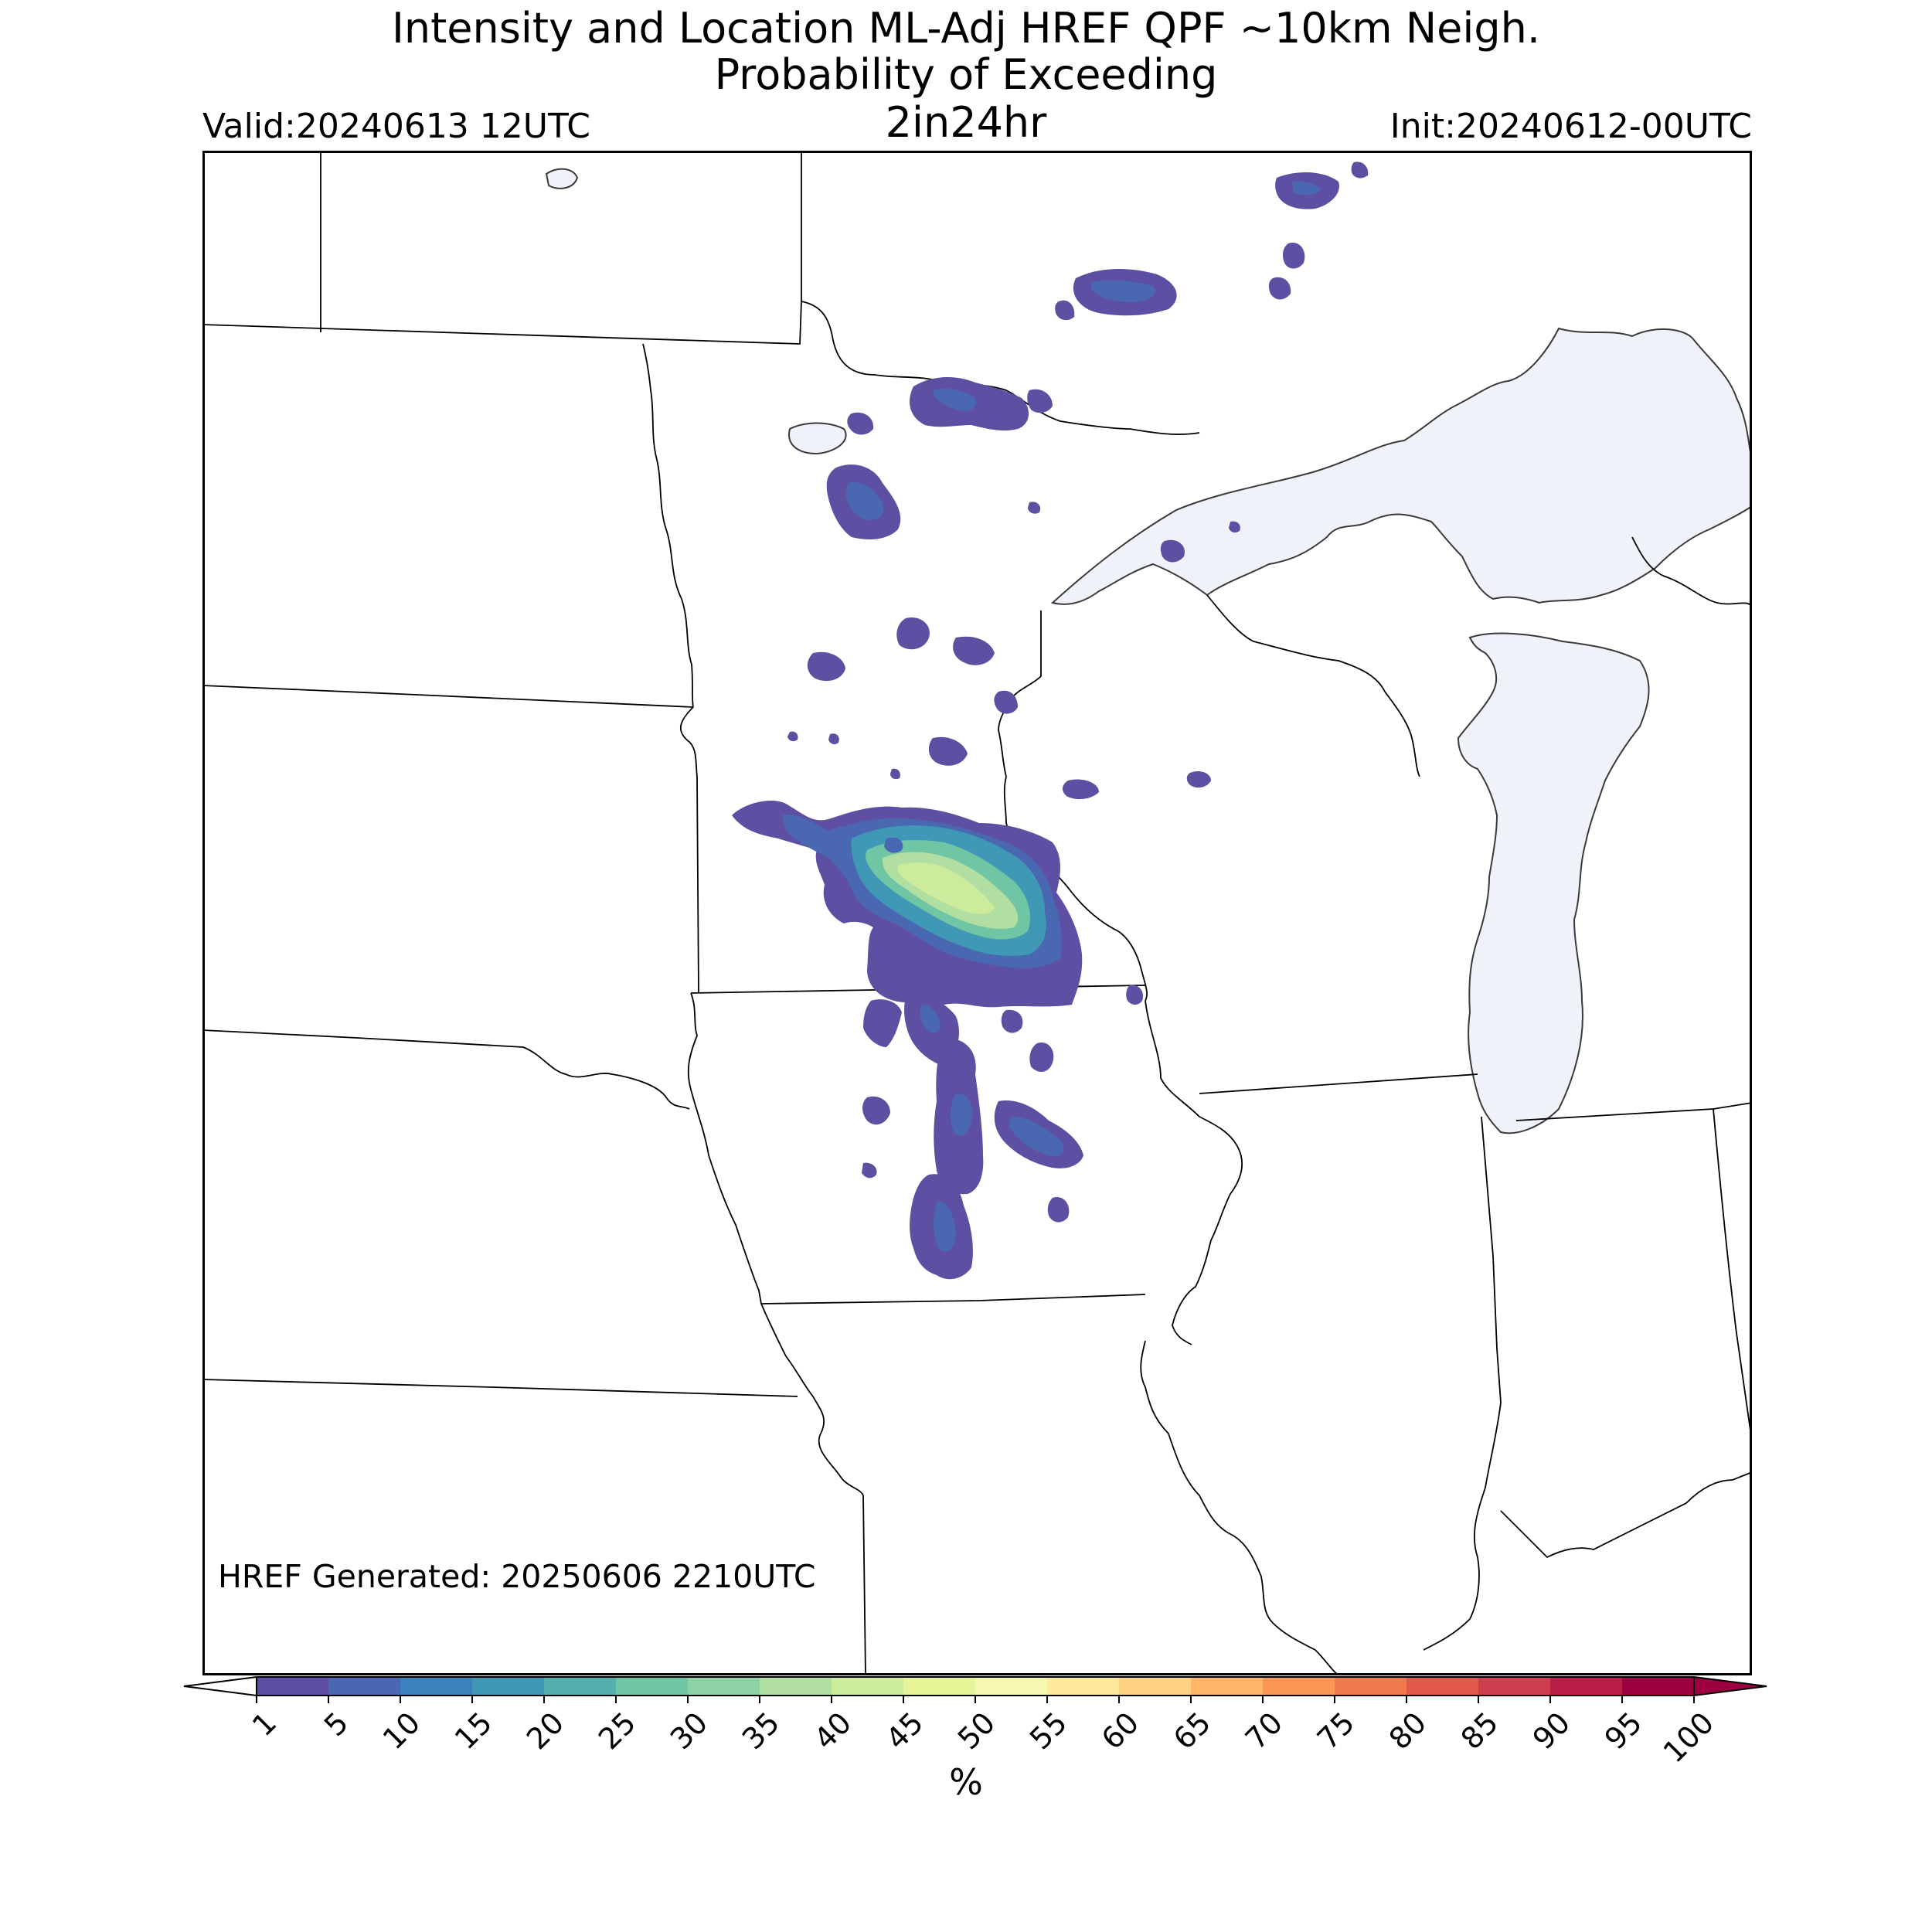 This screenshot has height=1932, width=1932. Describe the element at coordinates (1692, 571) in the screenshot. I see `border-mi-on-east` at that location.